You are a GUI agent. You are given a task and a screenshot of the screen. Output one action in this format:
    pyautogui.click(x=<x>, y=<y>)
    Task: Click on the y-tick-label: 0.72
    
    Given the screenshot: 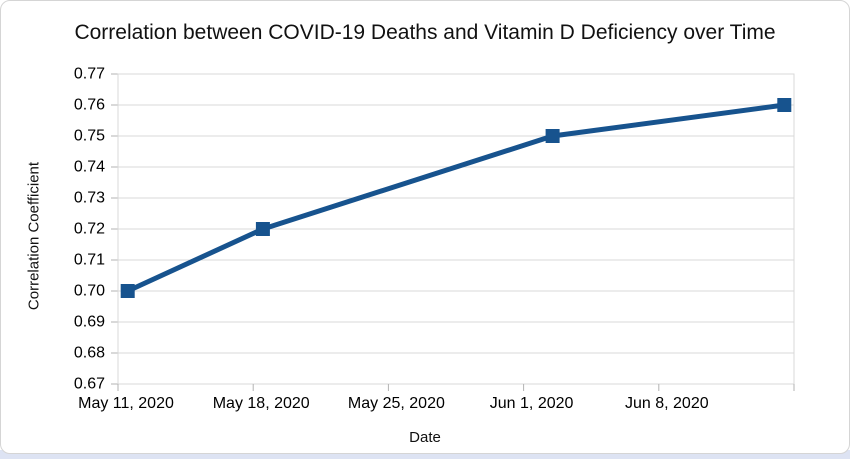 What is the action you would take?
    pyautogui.click(x=89, y=229)
    